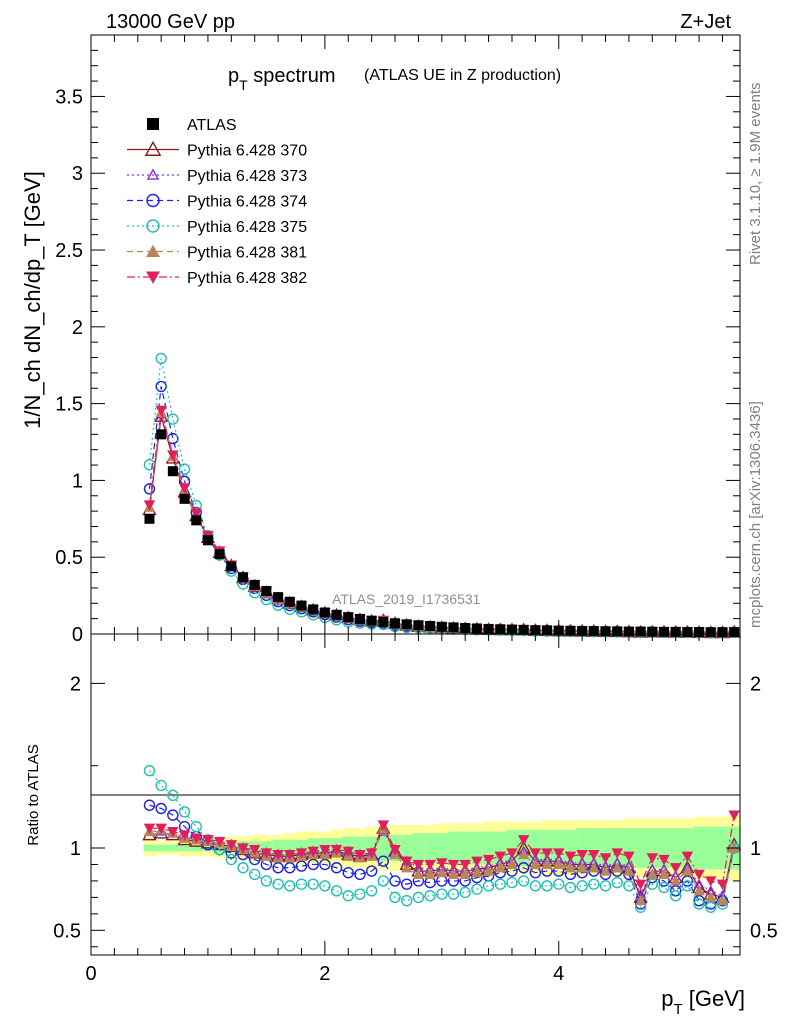 This screenshot has width=786, height=1024. Describe the element at coordinates (69, 405) in the screenshot. I see `y-tick-label: 1.5` at that location.